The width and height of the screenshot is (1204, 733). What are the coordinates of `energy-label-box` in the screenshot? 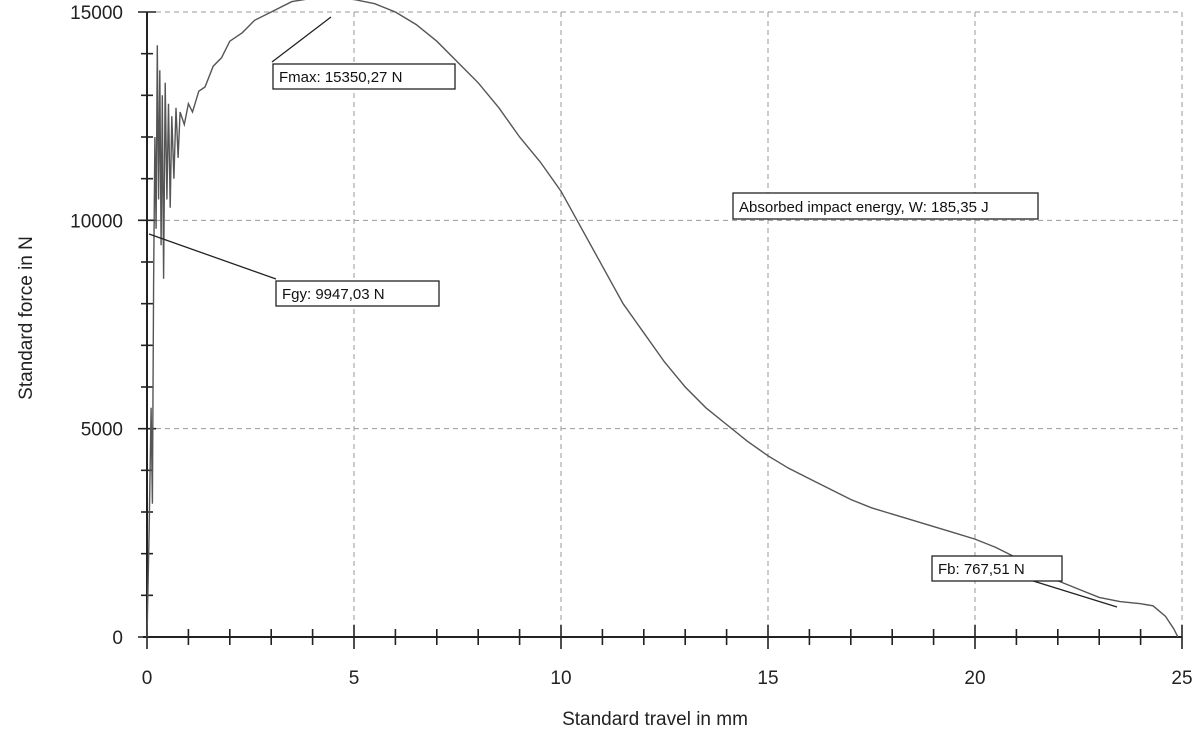 It's located at (885, 206).